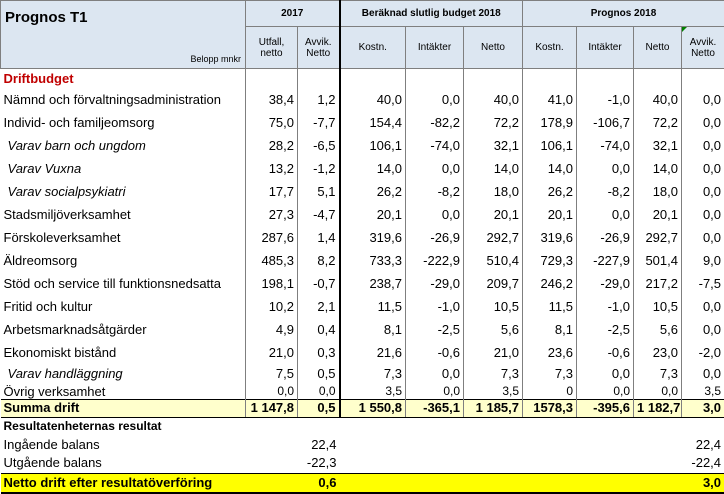  I want to click on utgaende-avvik-2017: -22,3, so click(319, 463).